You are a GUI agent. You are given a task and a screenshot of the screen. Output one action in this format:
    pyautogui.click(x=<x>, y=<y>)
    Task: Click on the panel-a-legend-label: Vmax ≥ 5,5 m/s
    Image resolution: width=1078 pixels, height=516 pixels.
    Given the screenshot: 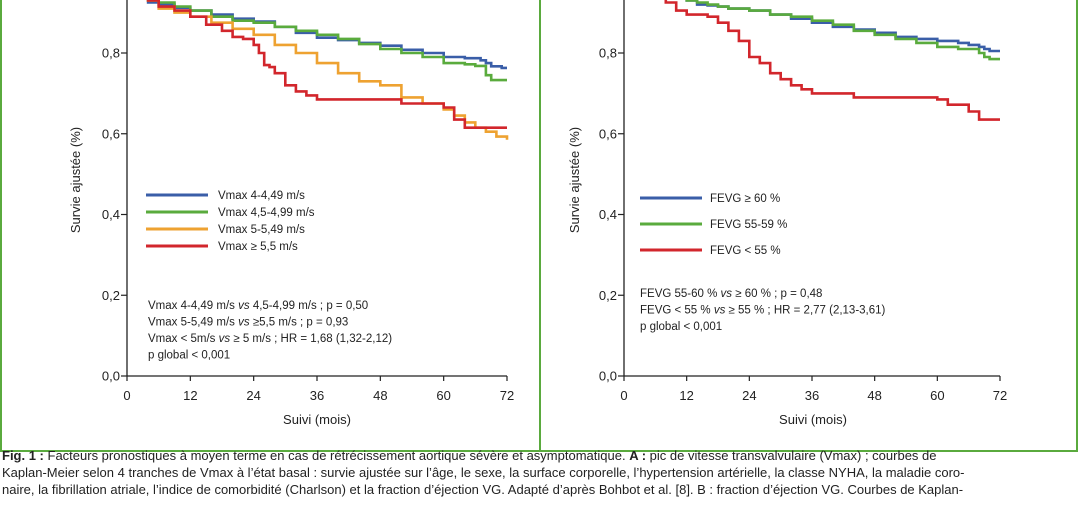 What is the action you would take?
    pyautogui.click(x=258, y=247)
    